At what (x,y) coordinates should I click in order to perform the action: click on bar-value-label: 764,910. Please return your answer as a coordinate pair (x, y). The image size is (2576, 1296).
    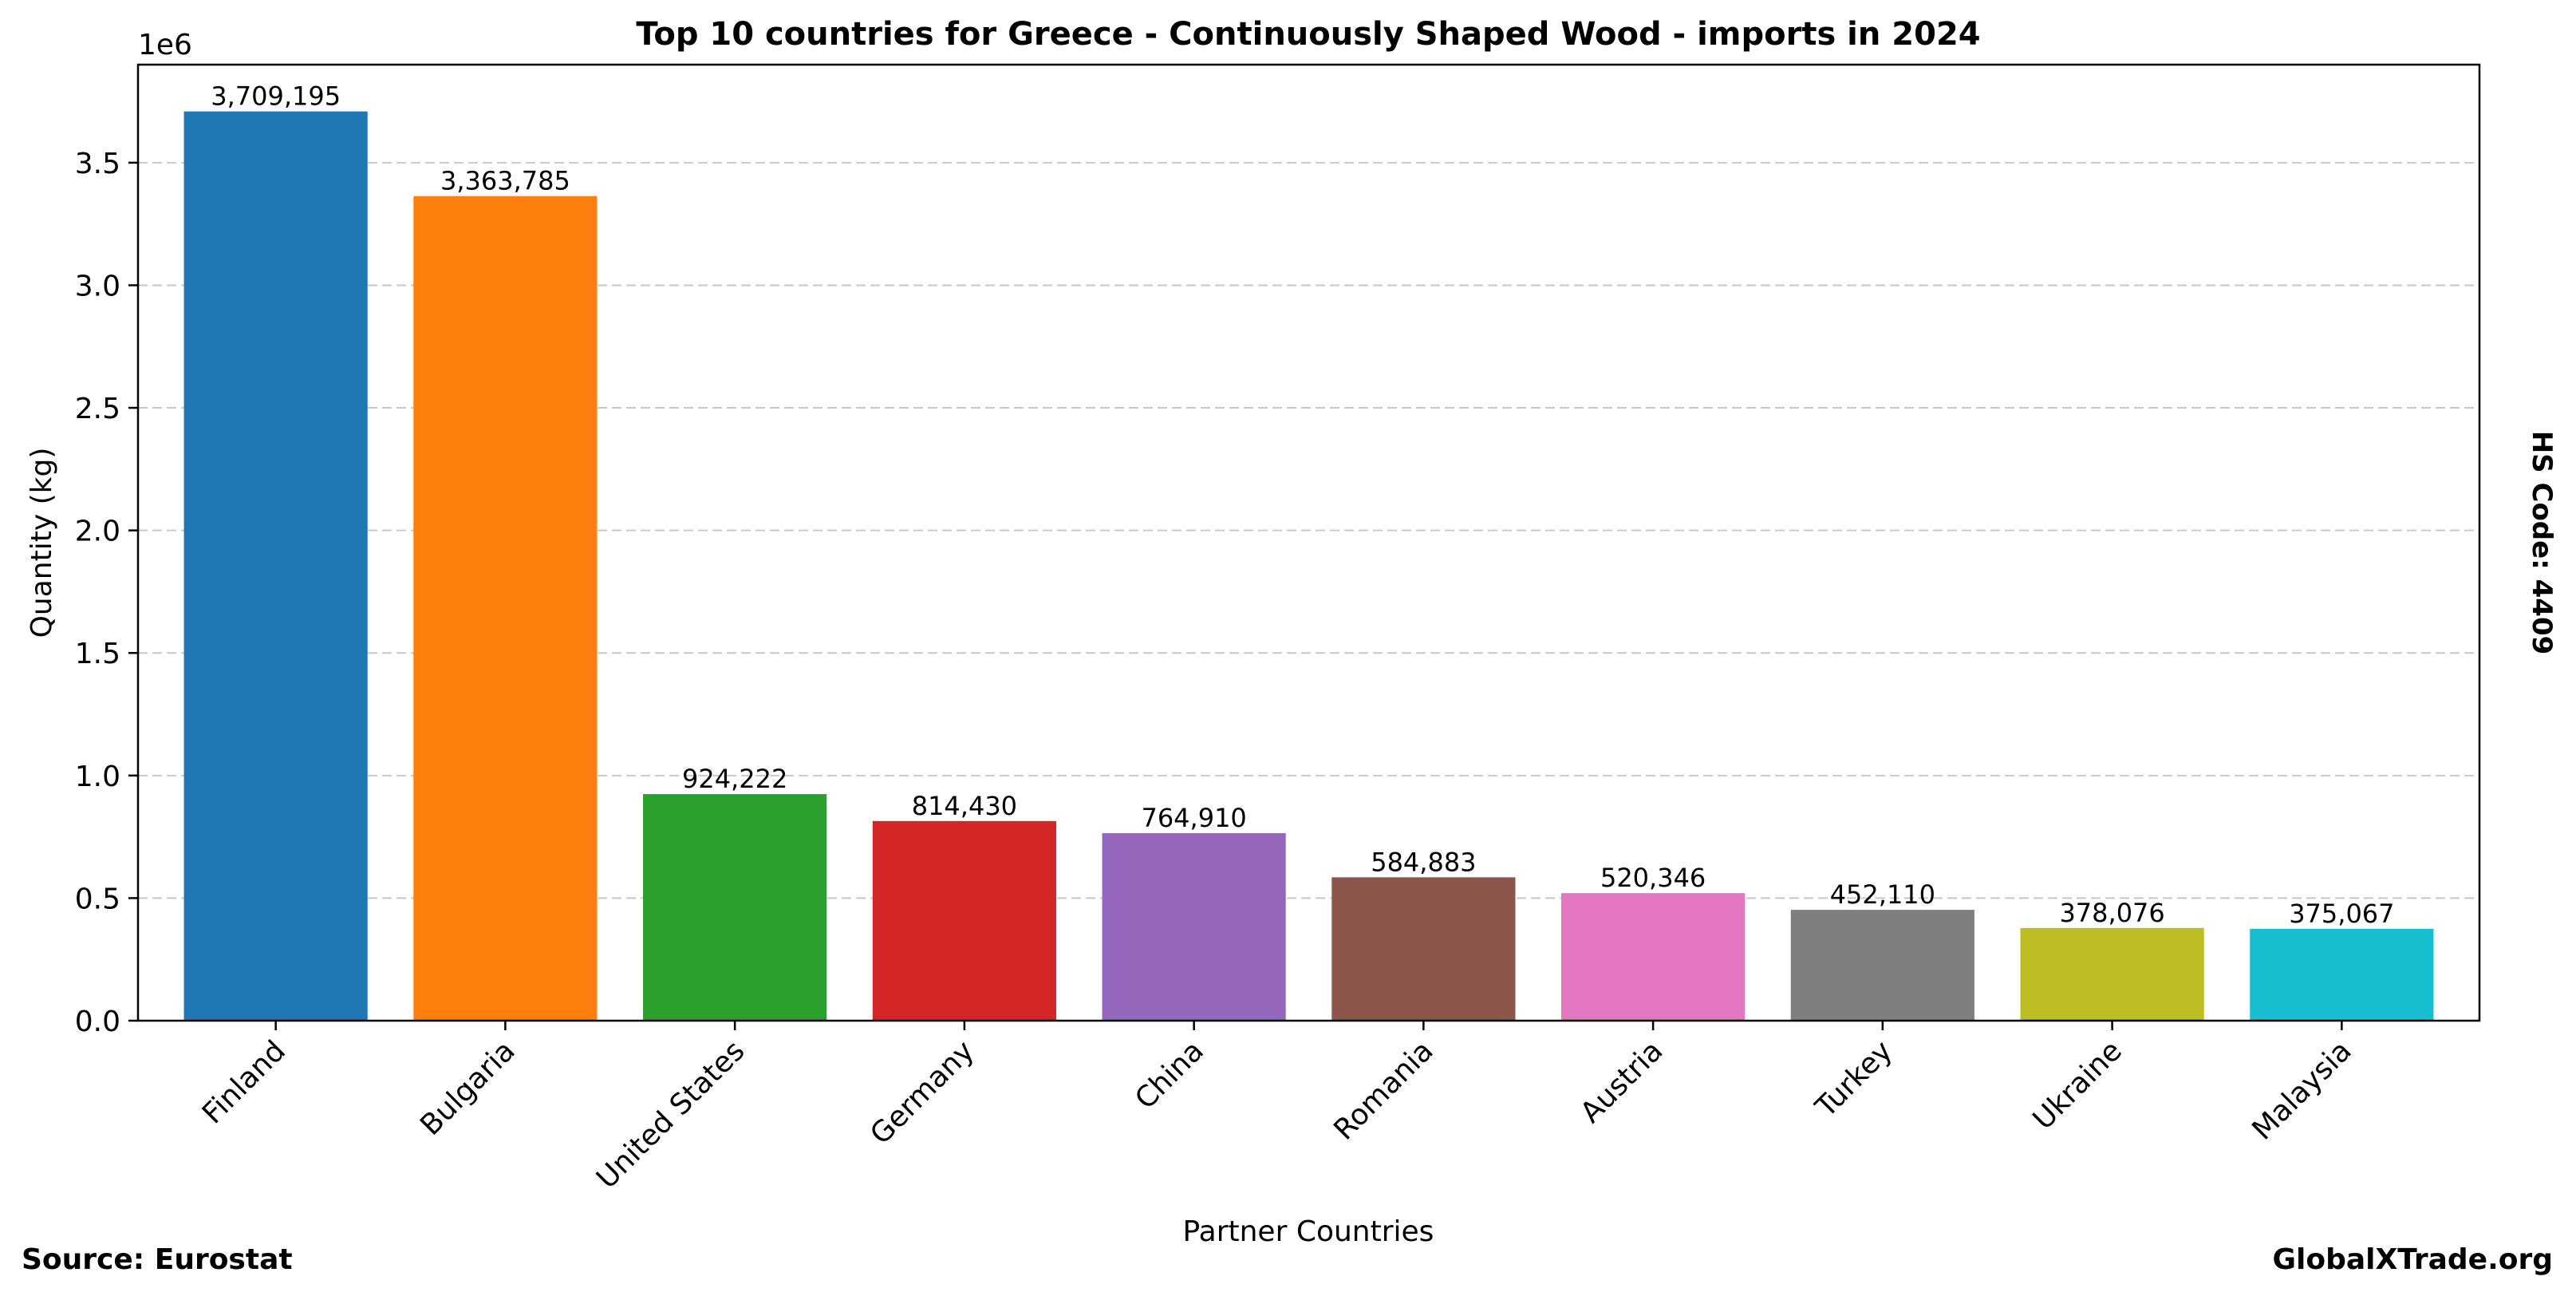
    Looking at the image, I should click on (1193, 818).